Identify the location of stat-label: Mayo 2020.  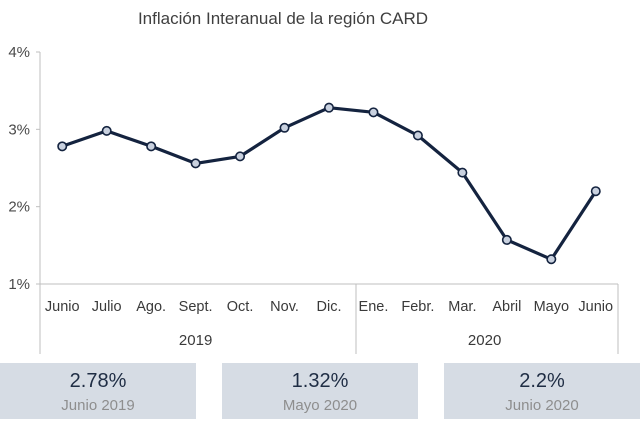
(320, 405).